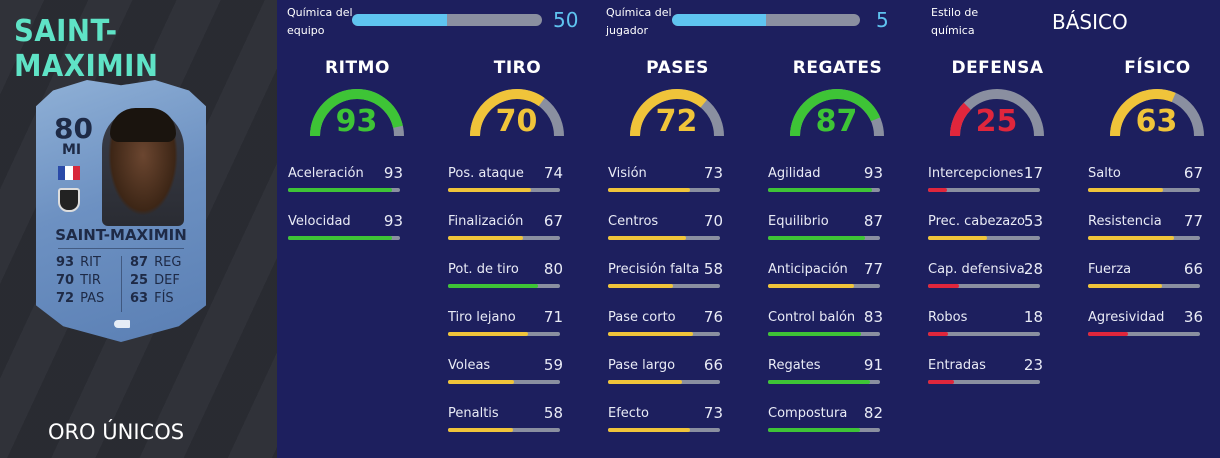 Image resolution: width=1220 pixels, height=458 pixels. I want to click on card-stat-row: 25 DEF, so click(160, 281).